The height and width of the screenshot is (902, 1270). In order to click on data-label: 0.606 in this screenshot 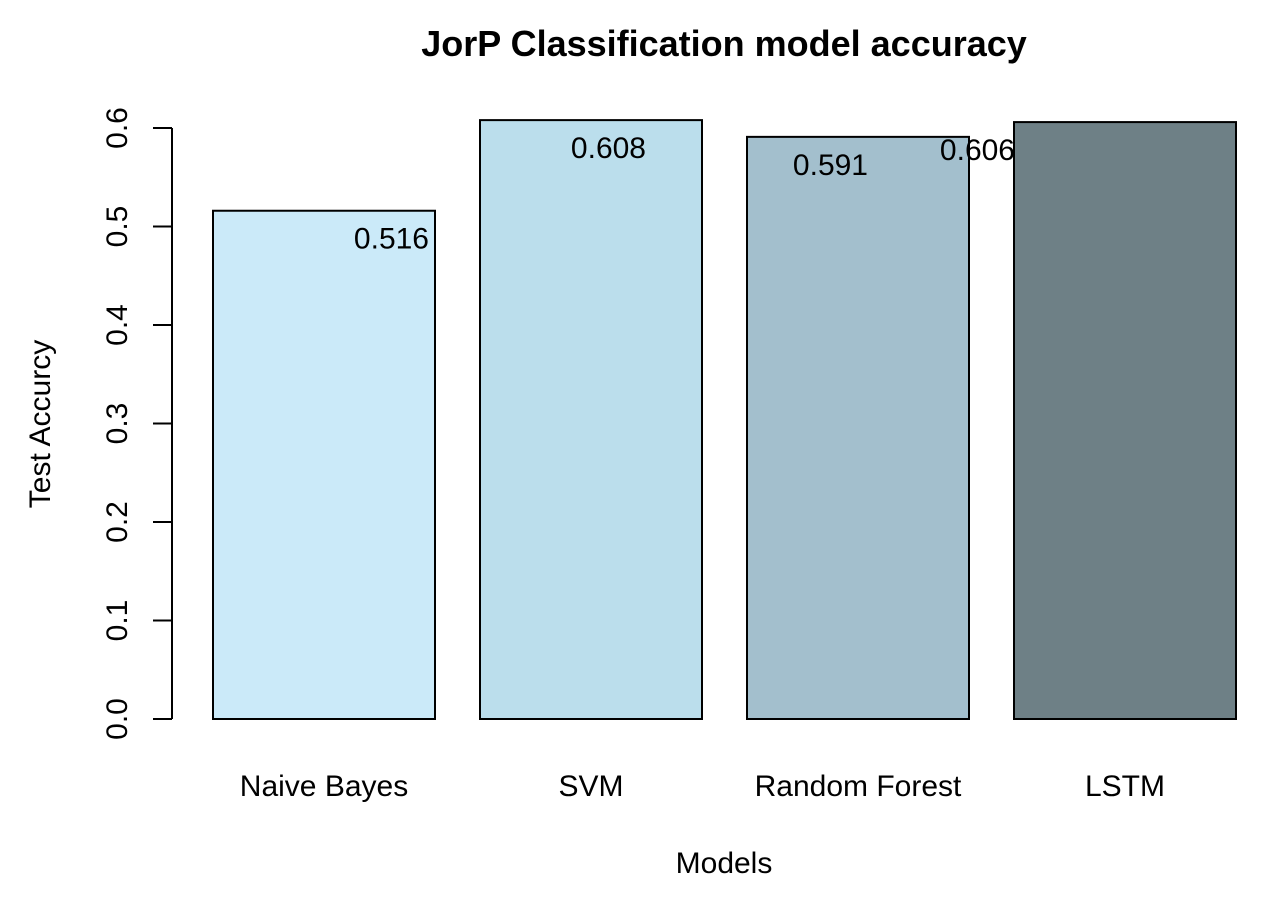, I will do `click(977, 150)`.